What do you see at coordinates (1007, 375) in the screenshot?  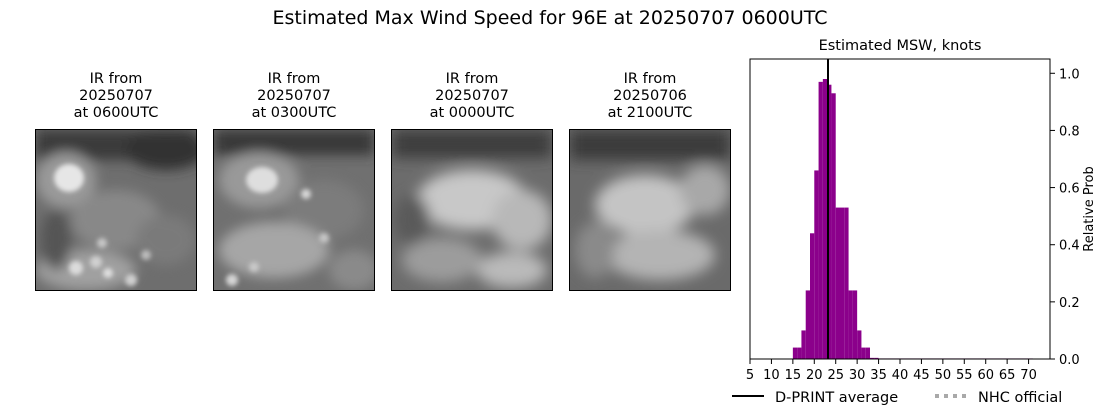 I see `x-tick-label: 65` at bounding box center [1007, 375].